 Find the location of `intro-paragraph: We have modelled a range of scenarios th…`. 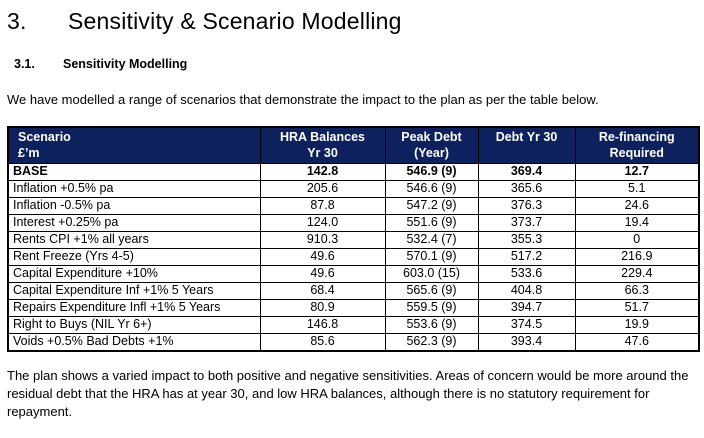

intro-paragraph: We have modelled a range of scenarios th… is located at coordinates (303, 99).